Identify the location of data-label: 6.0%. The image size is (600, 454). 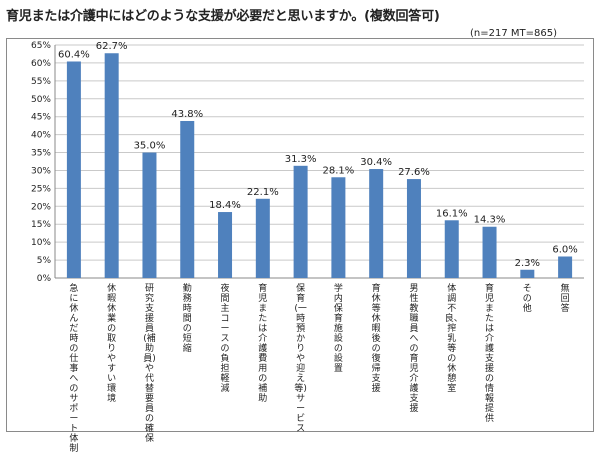
(564, 249).